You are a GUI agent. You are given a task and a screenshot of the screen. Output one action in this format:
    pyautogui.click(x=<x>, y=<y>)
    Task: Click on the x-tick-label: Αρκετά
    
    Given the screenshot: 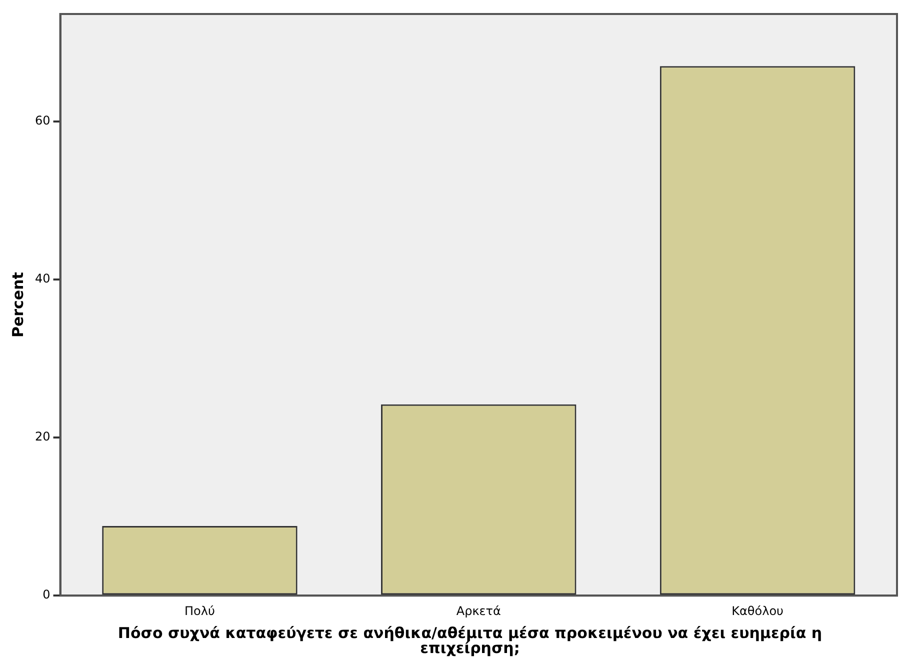 What is the action you would take?
    pyautogui.click(x=478, y=611)
    